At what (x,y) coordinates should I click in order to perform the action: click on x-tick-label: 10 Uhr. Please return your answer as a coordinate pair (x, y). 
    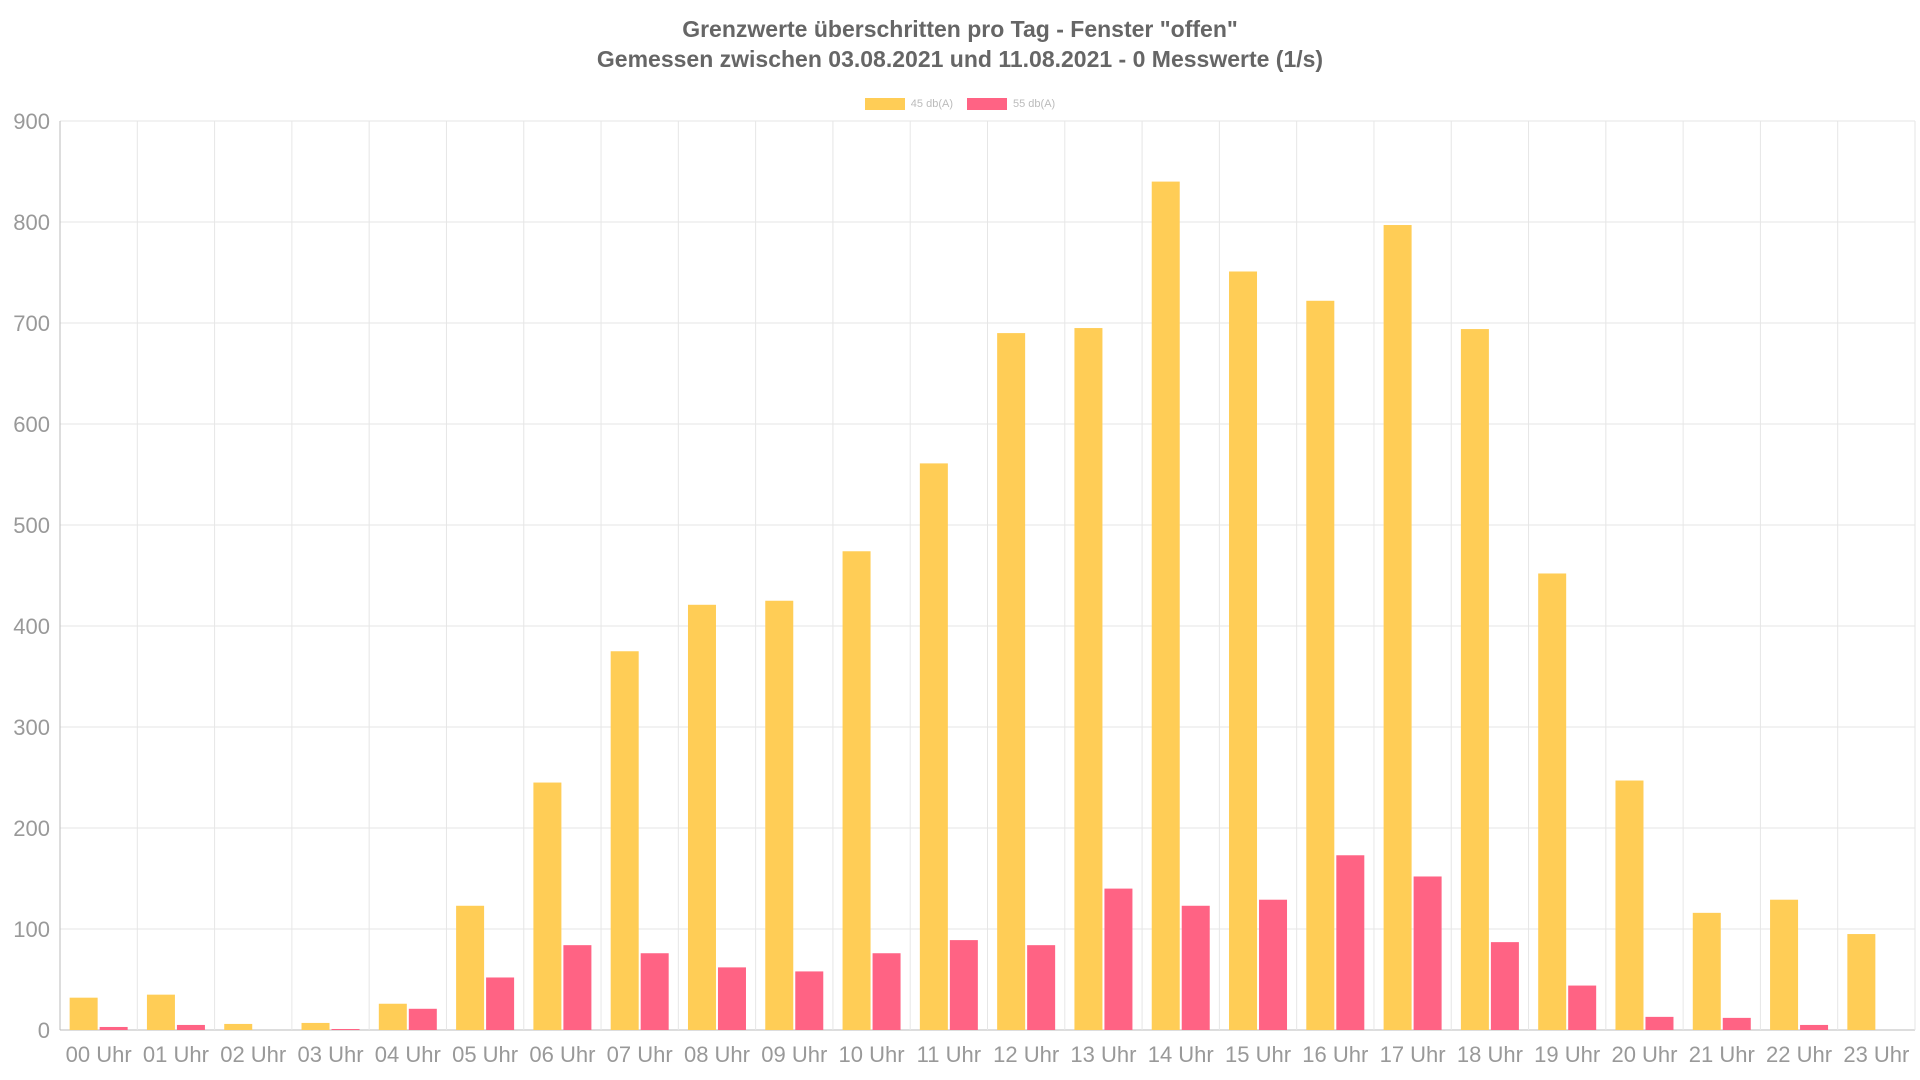
    Looking at the image, I should click on (872, 1054).